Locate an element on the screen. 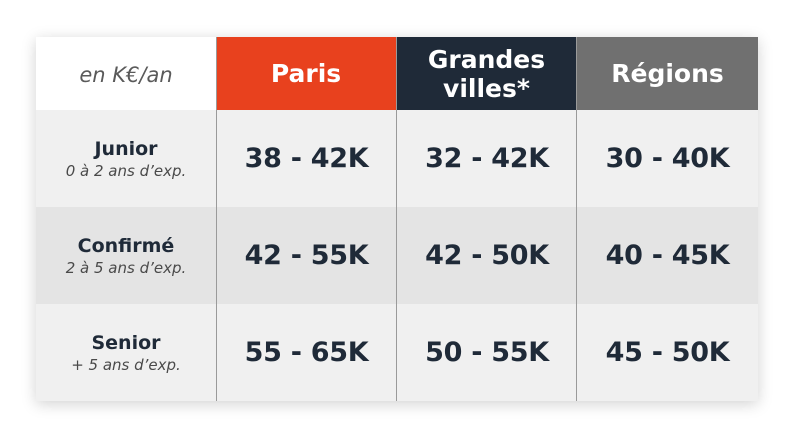 This screenshot has height=436, width=794. row-label-senior: Senior + 5 ans d’exp. is located at coordinates (126, 352).